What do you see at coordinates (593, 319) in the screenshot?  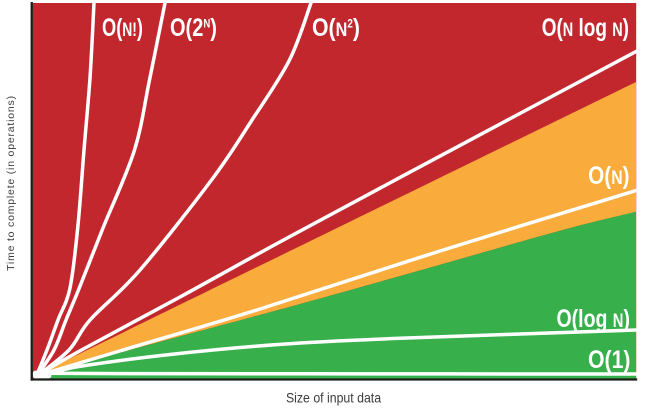 I see `svg-text: O(log N)` at bounding box center [593, 319].